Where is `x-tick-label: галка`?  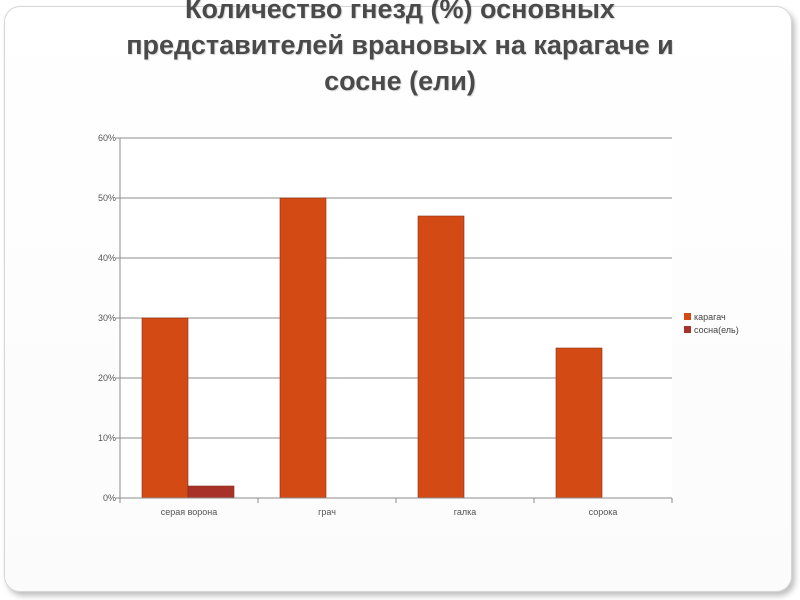 x-tick-label: галка is located at coordinates (465, 512).